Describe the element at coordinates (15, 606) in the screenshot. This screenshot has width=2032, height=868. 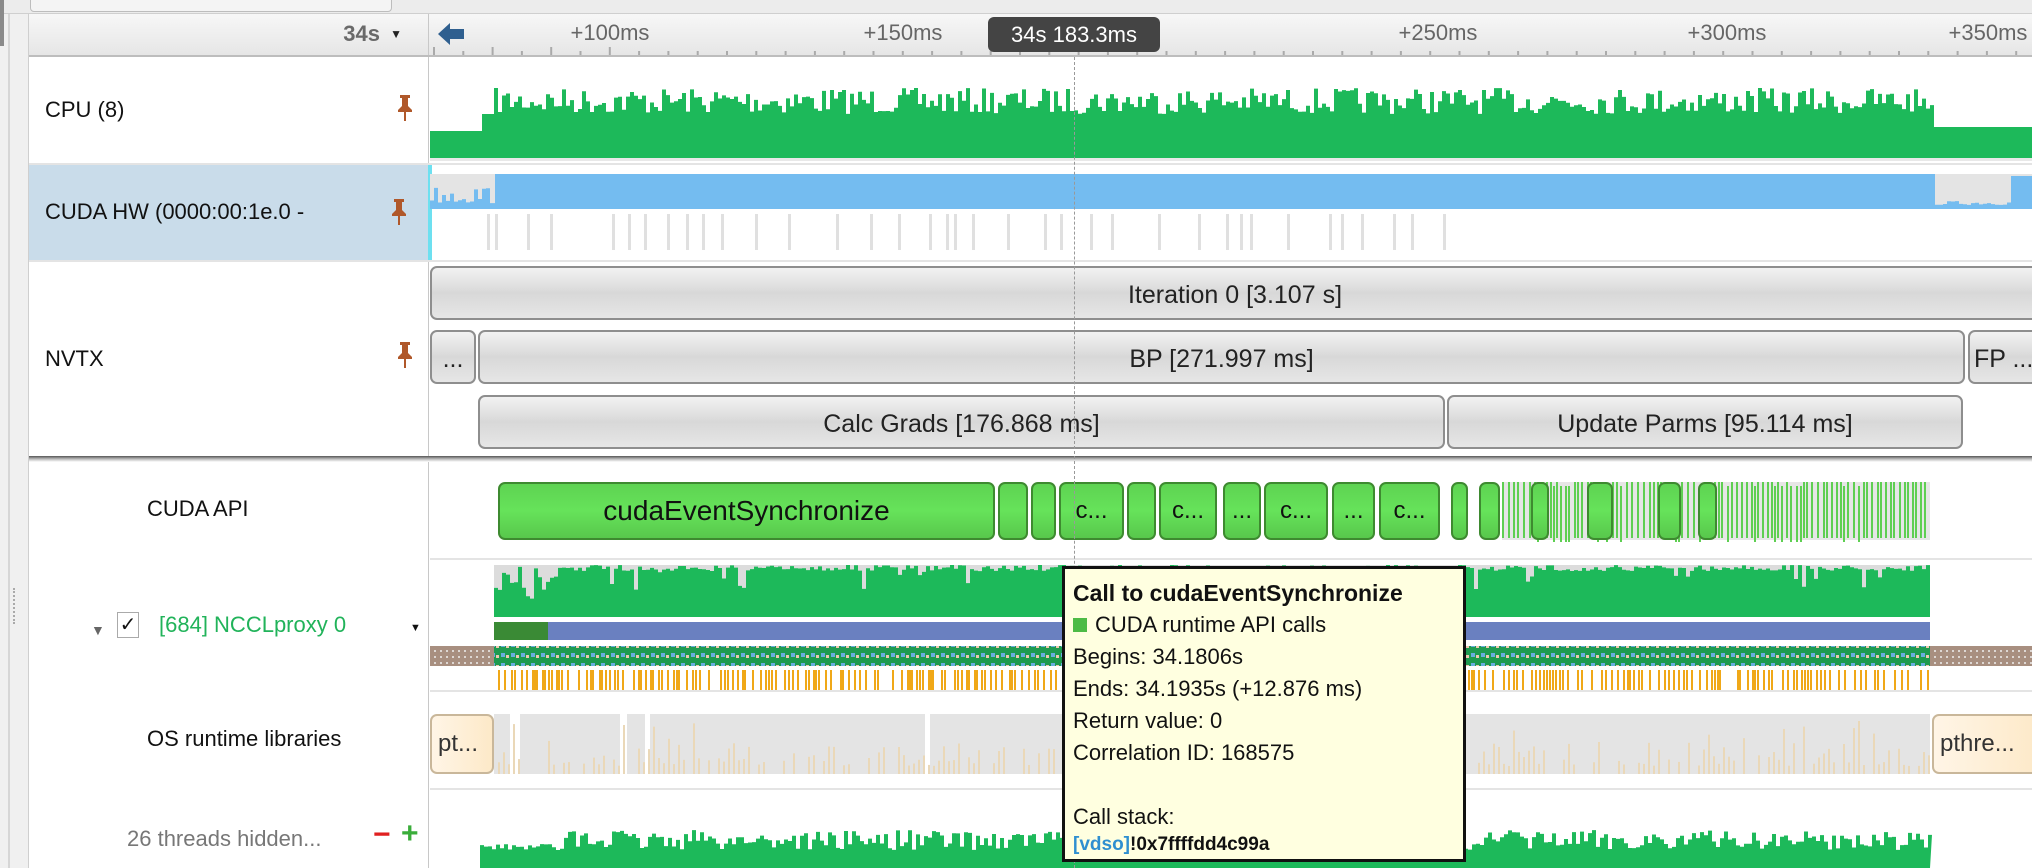
I see `resize-grip` at that location.